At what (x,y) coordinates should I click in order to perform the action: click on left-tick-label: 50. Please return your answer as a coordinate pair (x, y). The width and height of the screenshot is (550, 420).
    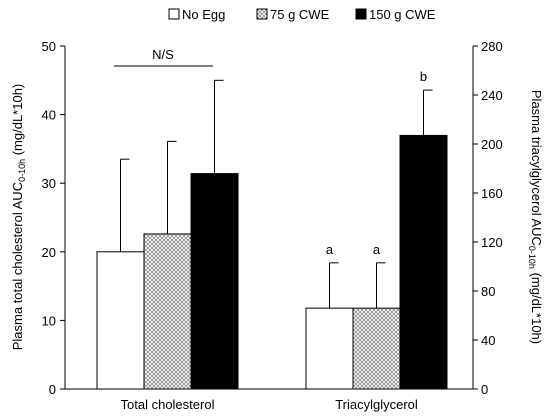
    Looking at the image, I should click on (49, 46).